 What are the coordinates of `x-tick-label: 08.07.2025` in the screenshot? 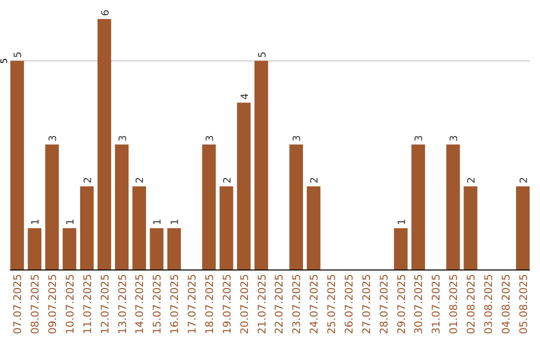 It's located at (36, 304).